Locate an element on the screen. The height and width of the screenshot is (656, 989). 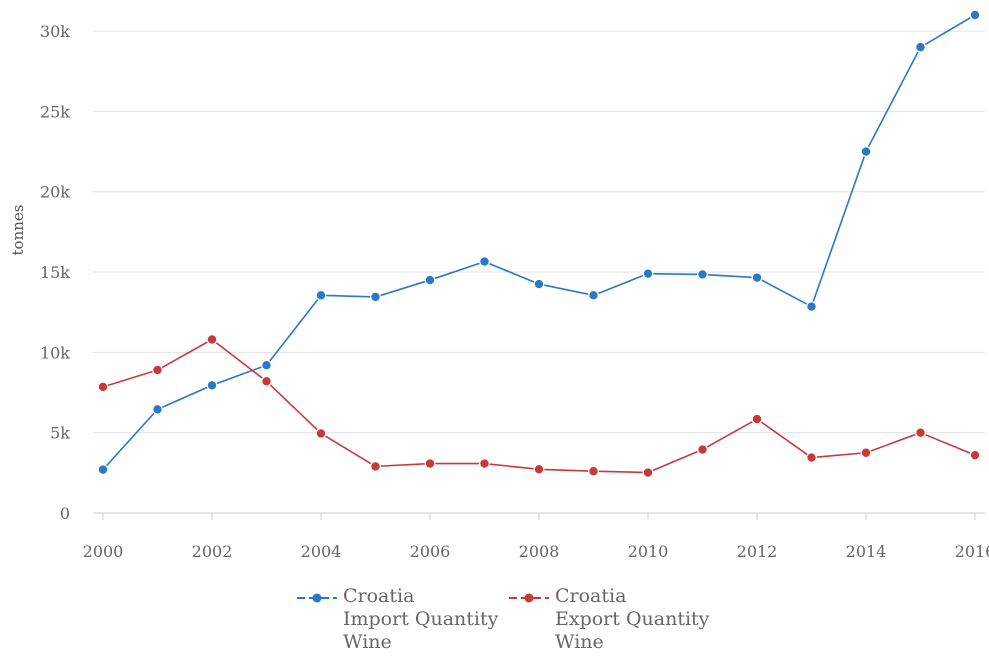
y-axis-ticks: 0 5k 10k 15k 20k 25k 30k is located at coordinates (55, 272).